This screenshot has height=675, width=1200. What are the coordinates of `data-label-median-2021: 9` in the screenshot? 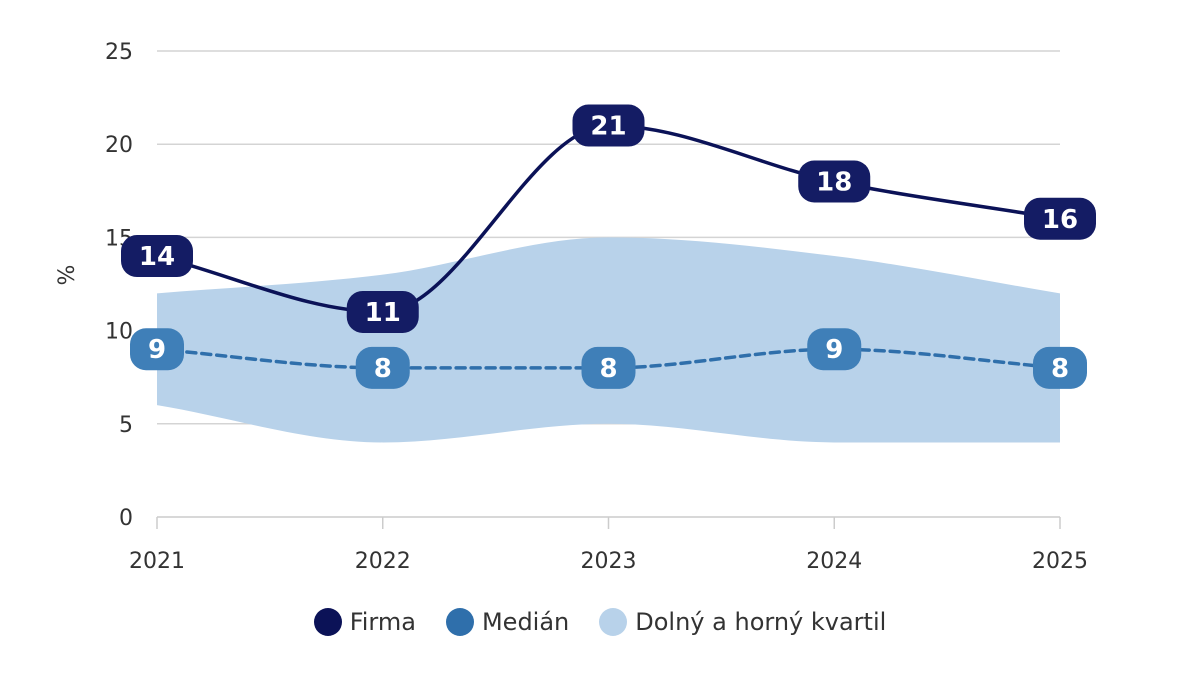 It's located at (157, 349).